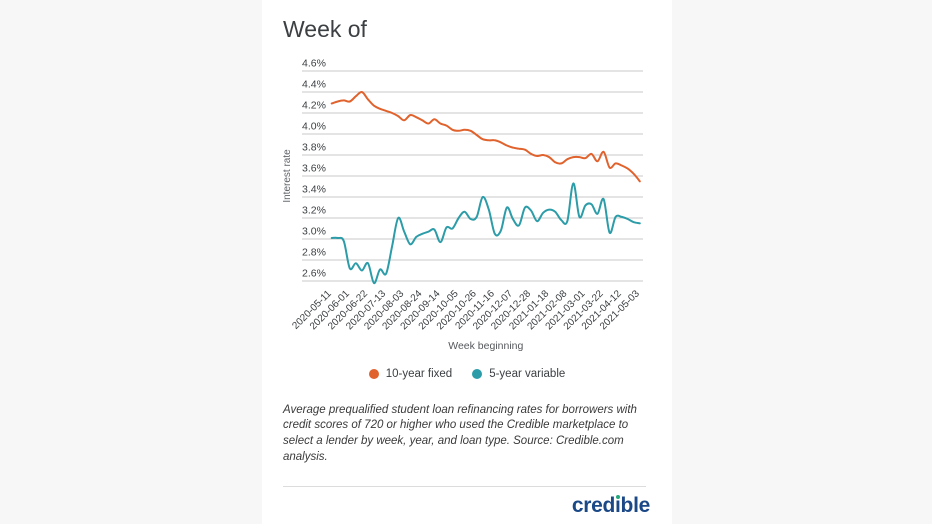 The image size is (932, 524). I want to click on credible-logo: credı ble, so click(611, 505).